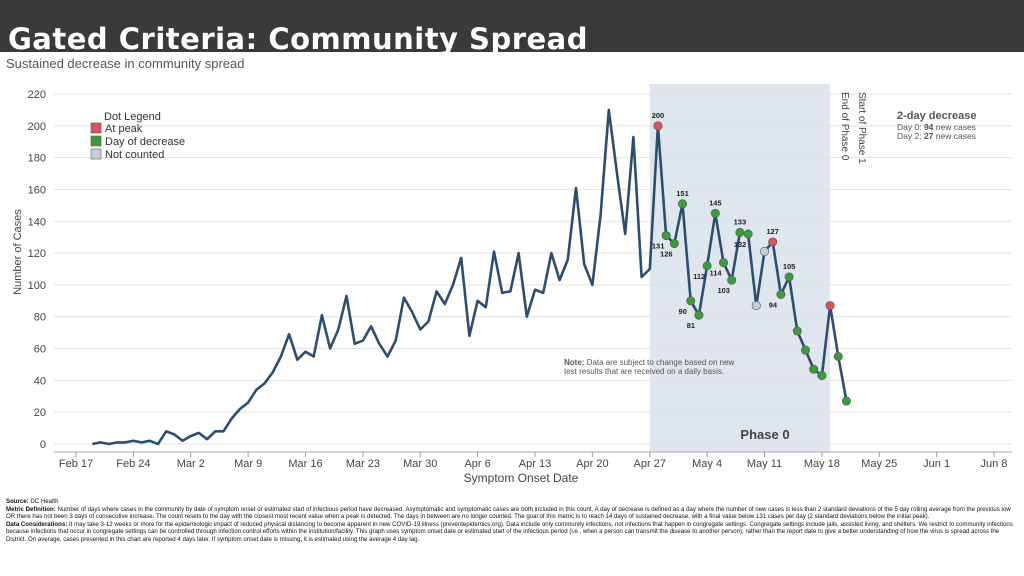 This screenshot has width=1024, height=576. What do you see at coordinates (37, 286) in the screenshot?
I see `y-tick-label: 100` at bounding box center [37, 286].